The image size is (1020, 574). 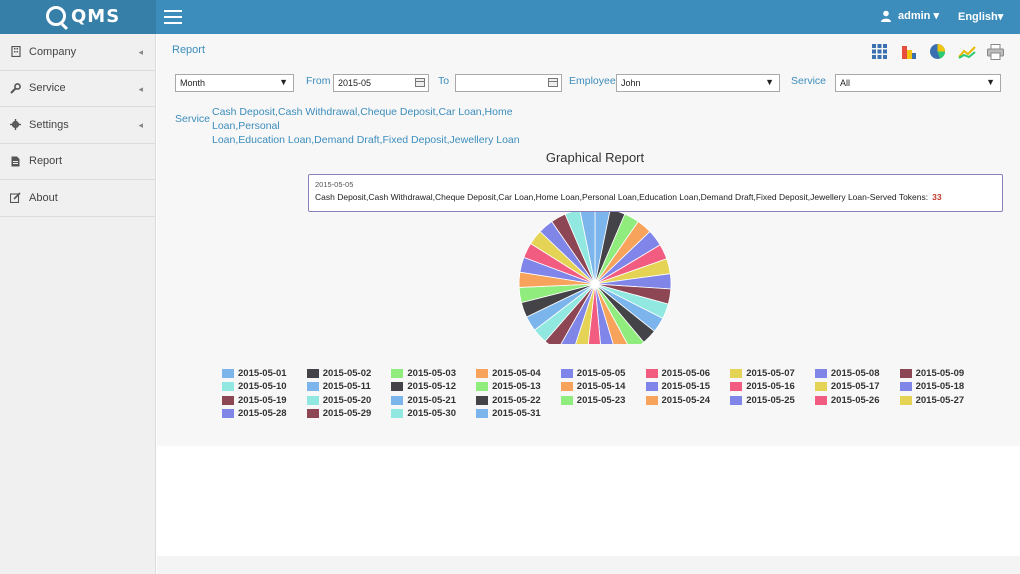 What do you see at coordinates (601, 400) in the screenshot?
I see `legend-label: 2015-05-23` at bounding box center [601, 400].